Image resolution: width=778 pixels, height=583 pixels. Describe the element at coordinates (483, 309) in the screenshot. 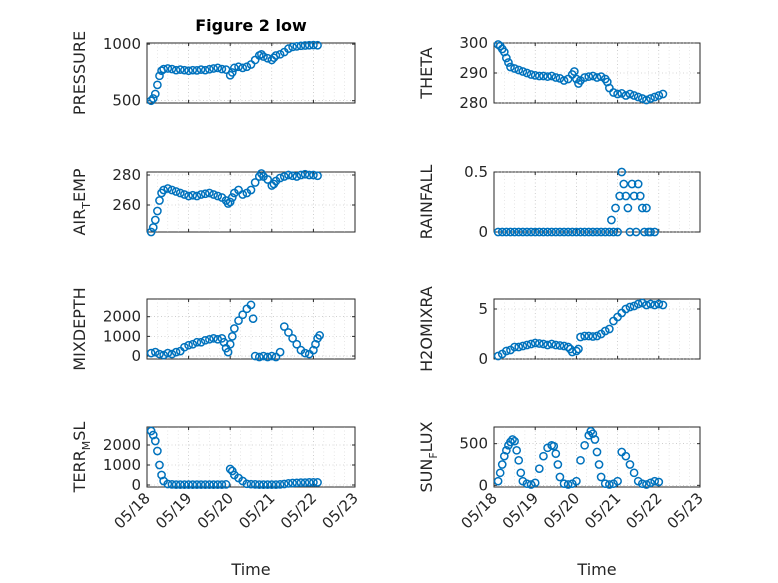

I see `y-tick-label: 5` at that location.